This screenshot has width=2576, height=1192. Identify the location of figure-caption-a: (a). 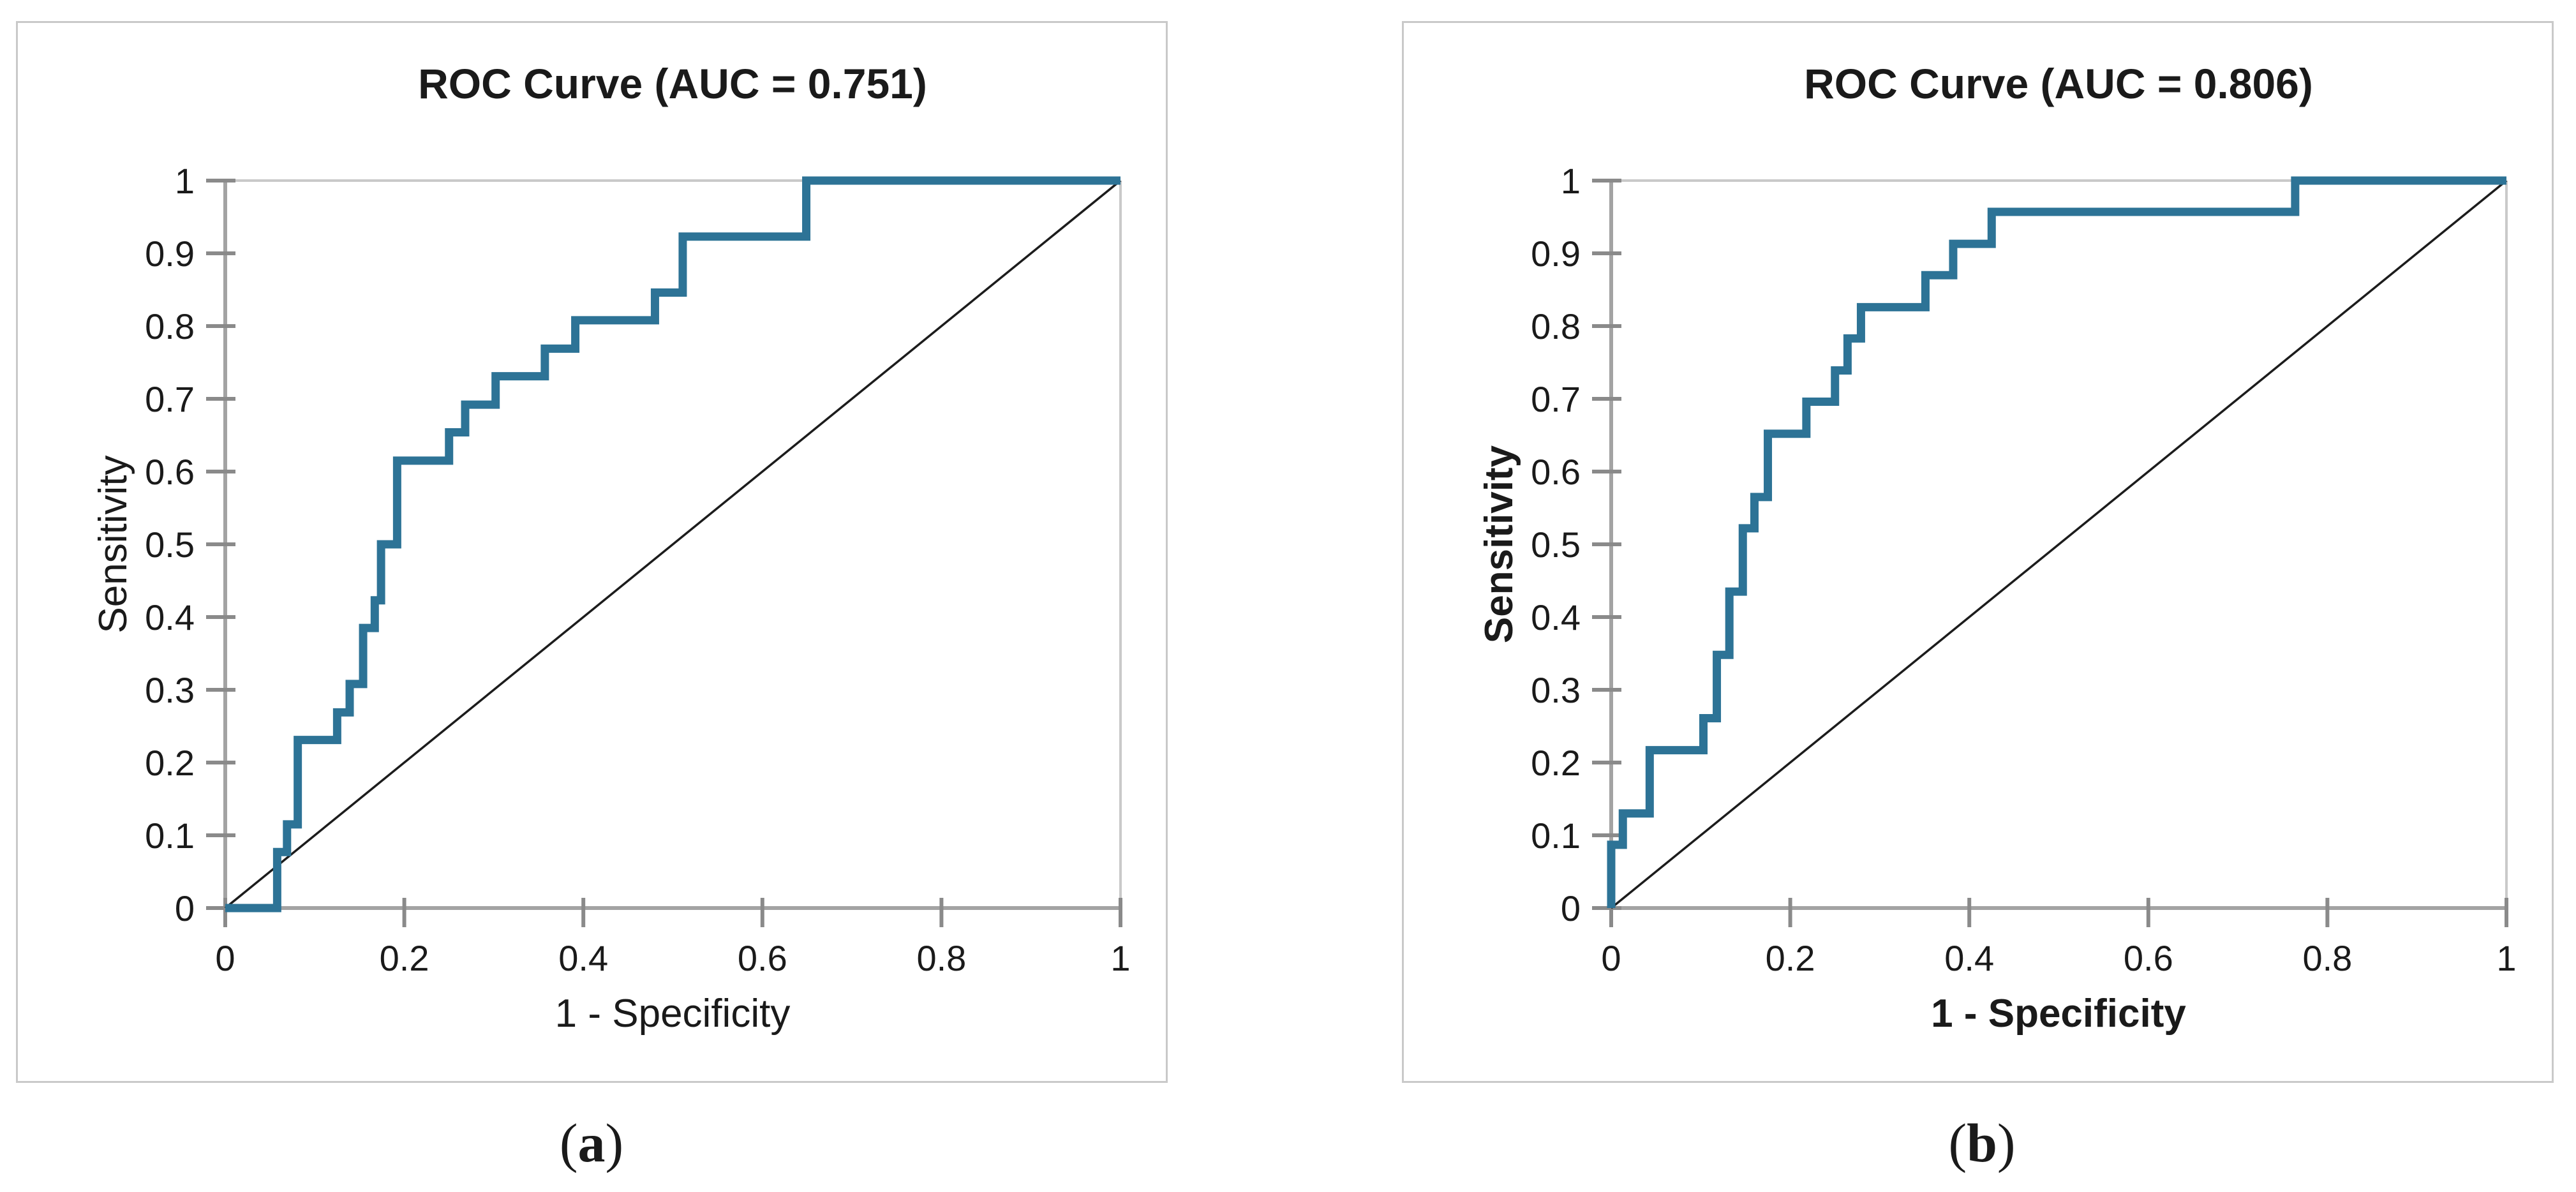
(591, 1142).